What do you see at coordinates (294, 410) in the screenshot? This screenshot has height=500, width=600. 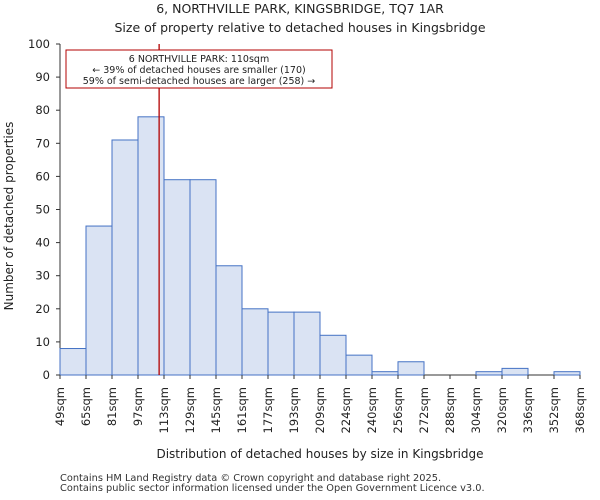 I see `x-tick-label: 193sqm` at bounding box center [294, 410].